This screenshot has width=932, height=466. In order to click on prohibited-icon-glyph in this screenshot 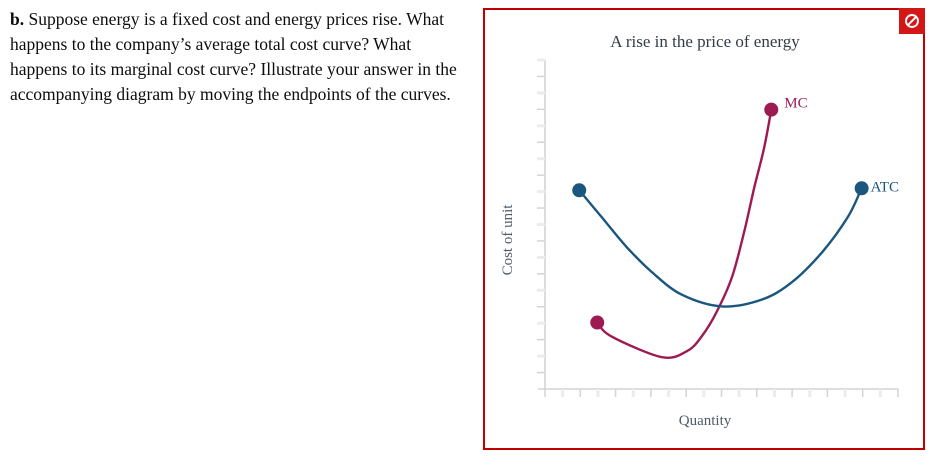, I will do `click(912, 21)`.